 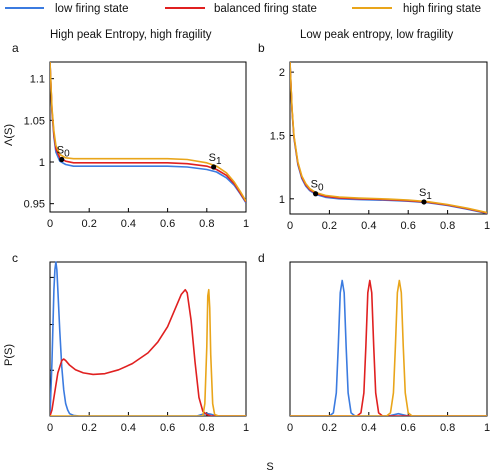 I want to click on panel-b-letter: b, so click(x=261, y=48).